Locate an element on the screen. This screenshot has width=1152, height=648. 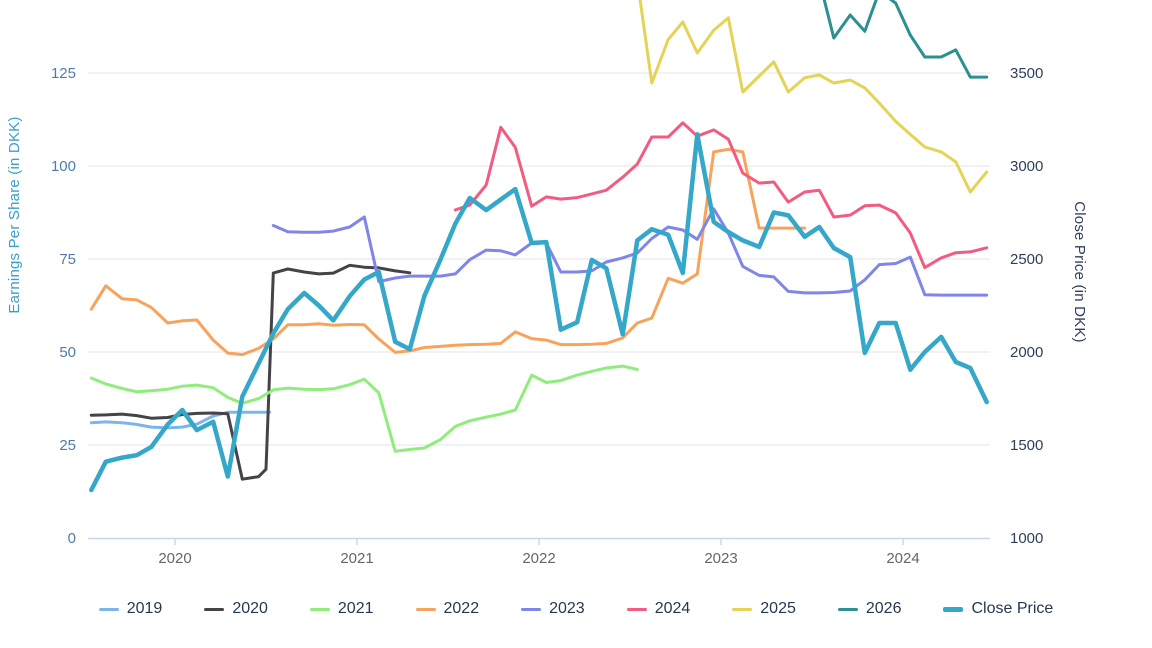
series-line-2025 is located at coordinates (813, 97).